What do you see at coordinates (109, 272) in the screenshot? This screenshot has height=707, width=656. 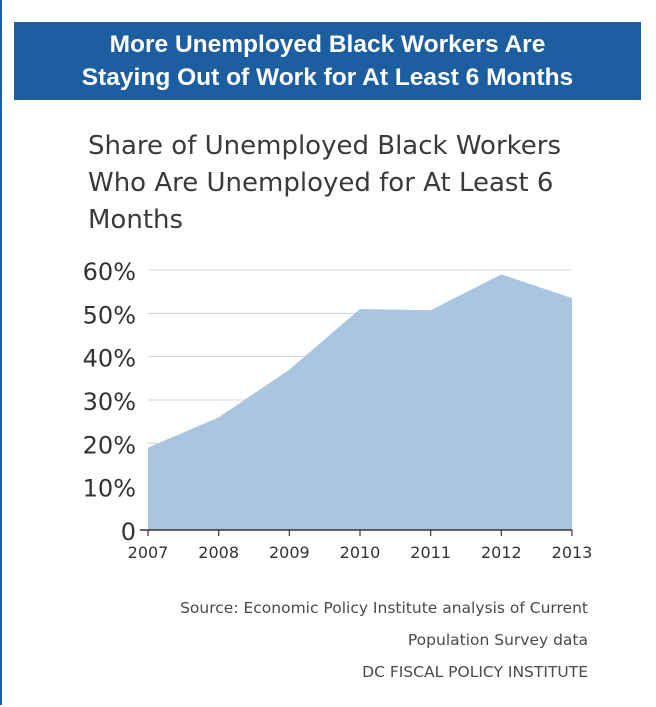 I see `y-tick-label-60: 60%` at bounding box center [109, 272].